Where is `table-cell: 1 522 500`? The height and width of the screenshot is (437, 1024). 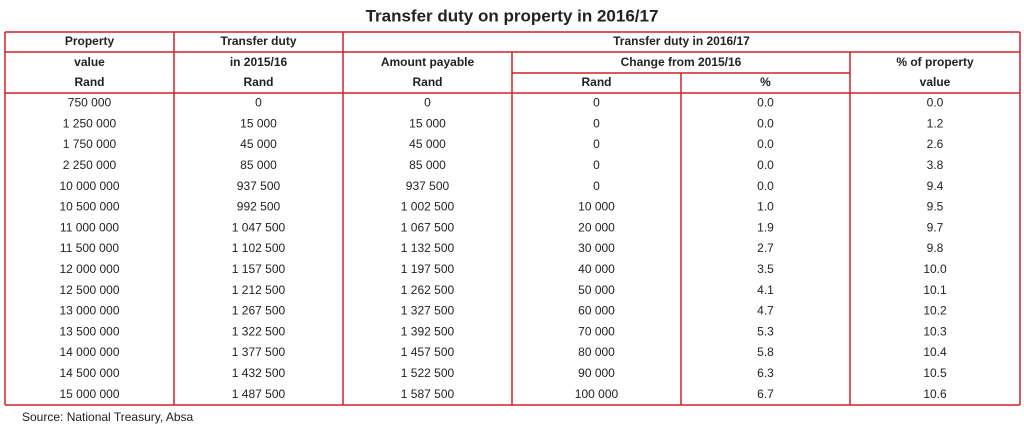 table-cell: 1 522 500 is located at coordinates (428, 373).